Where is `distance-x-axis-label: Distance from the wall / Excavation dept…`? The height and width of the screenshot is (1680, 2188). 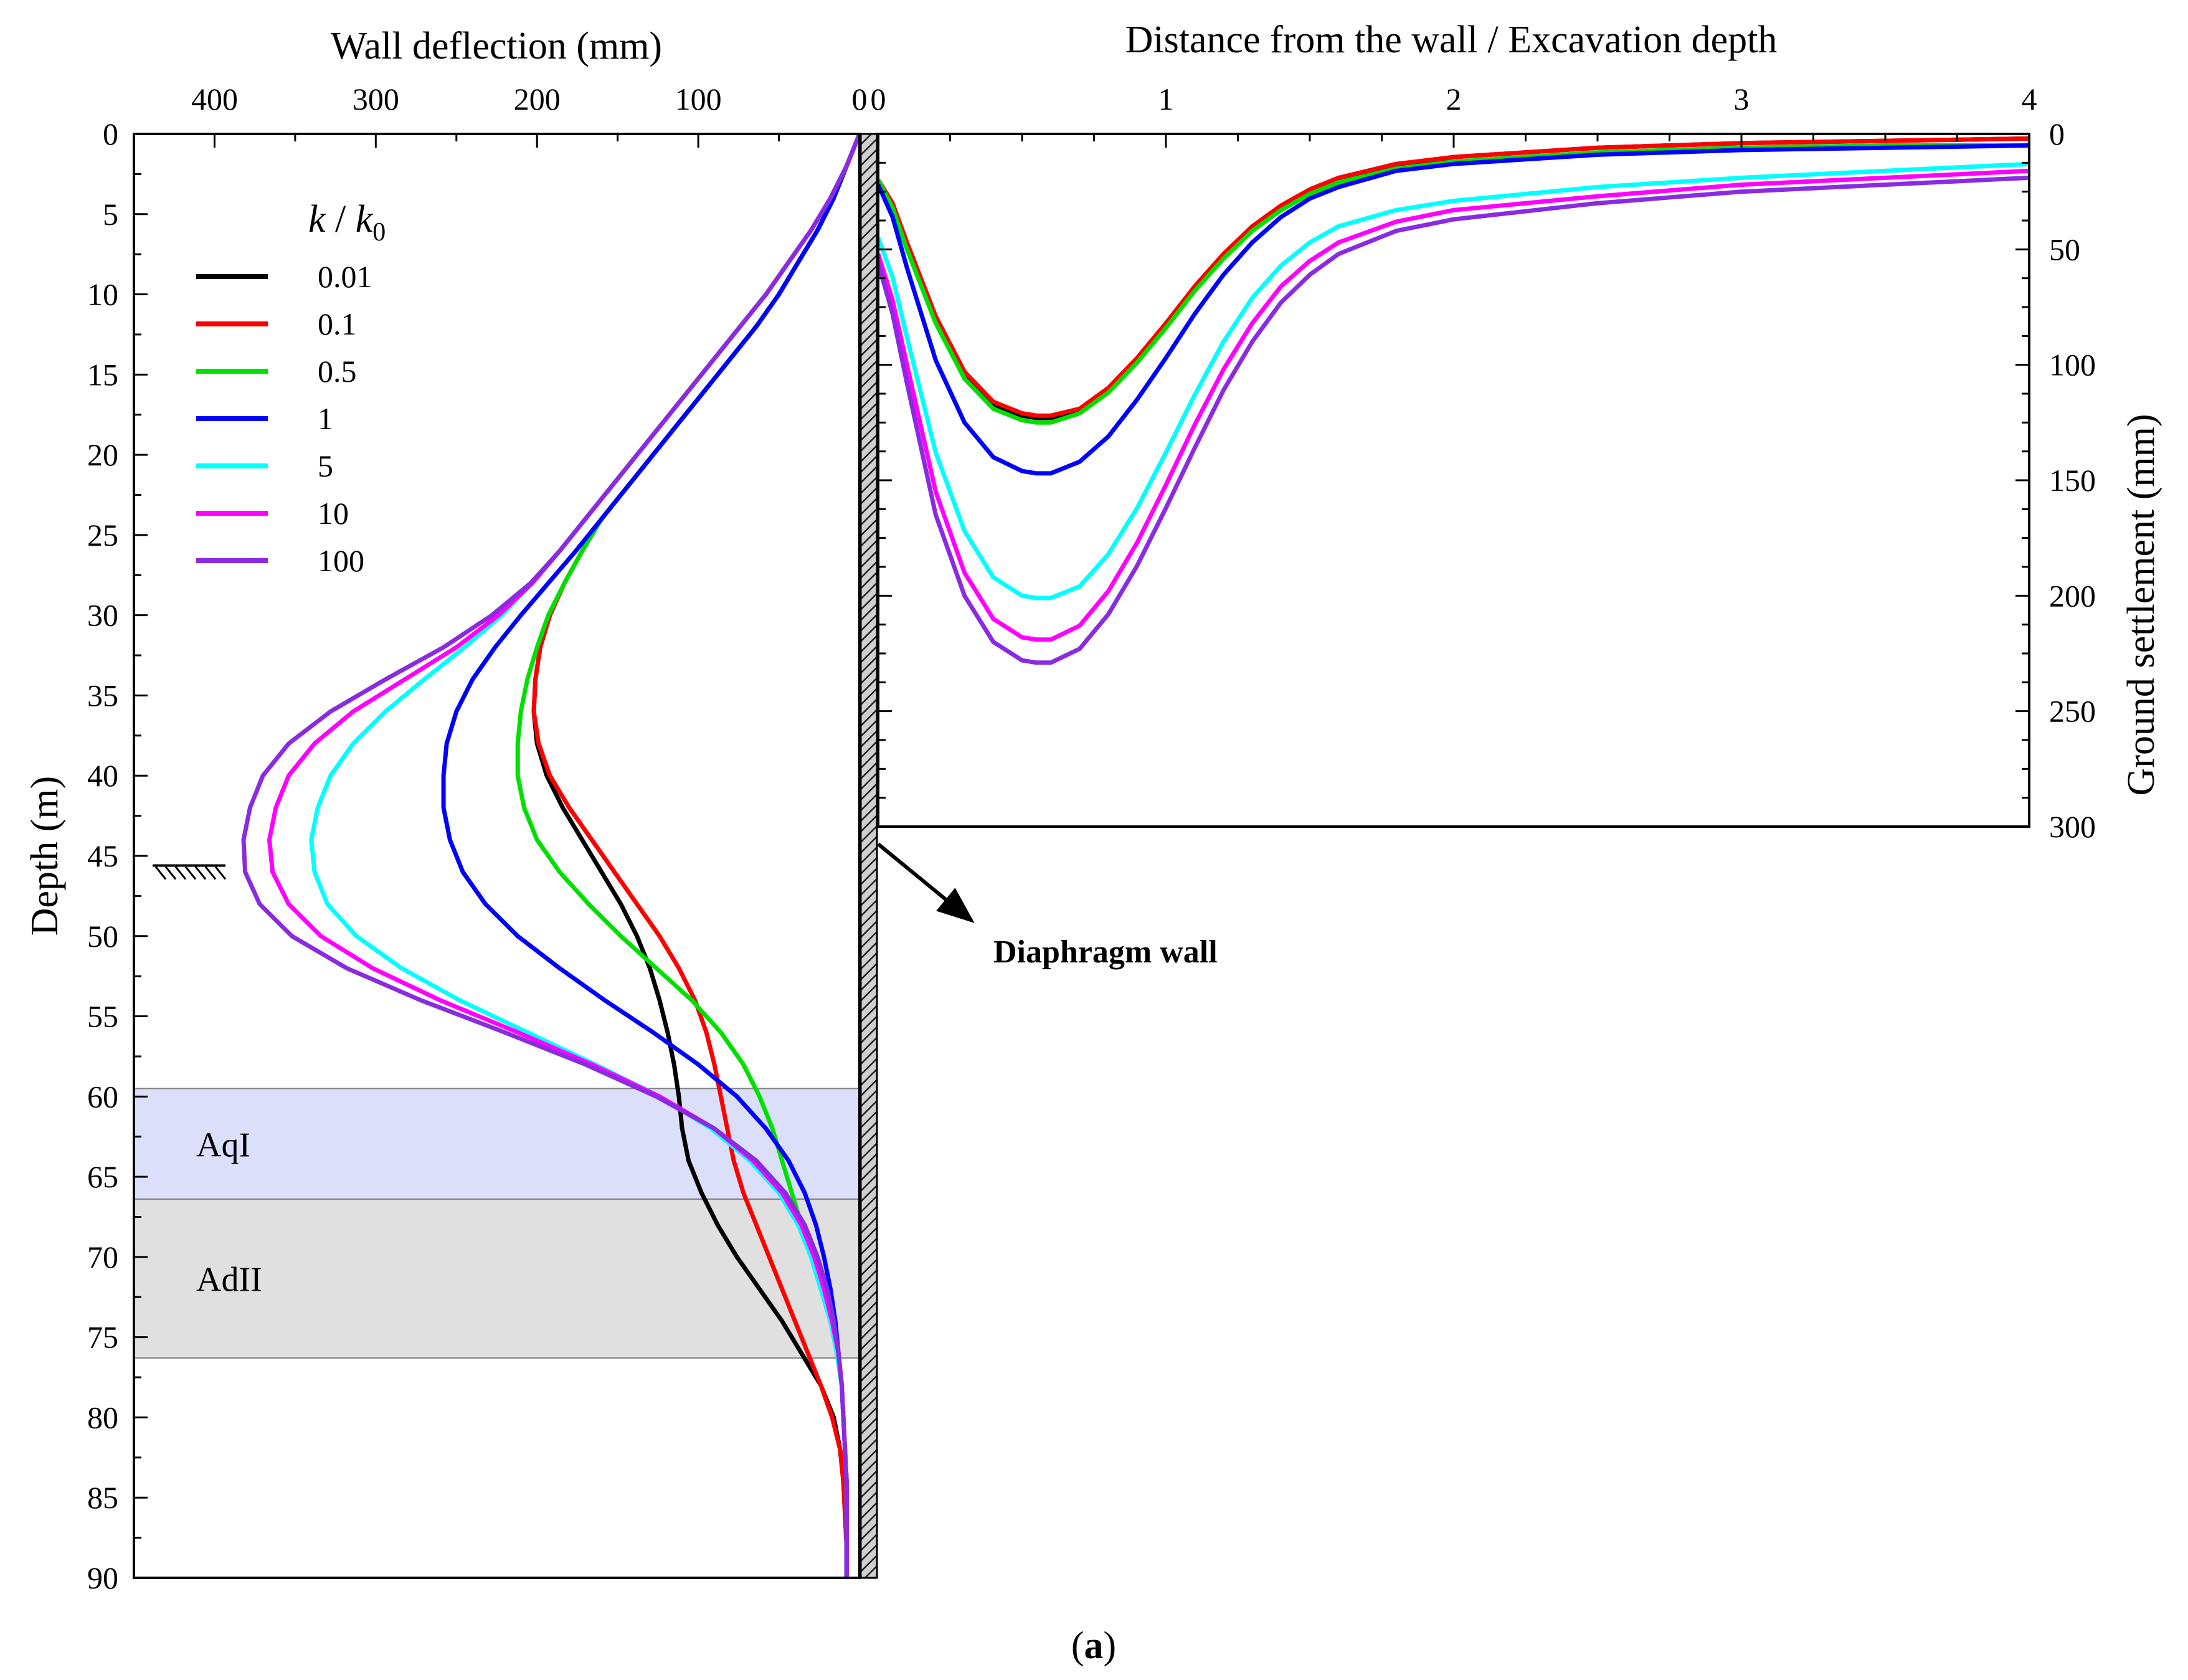
distance-x-axis-label: Distance from the wall / Excavation dept… is located at coordinates (1452, 40).